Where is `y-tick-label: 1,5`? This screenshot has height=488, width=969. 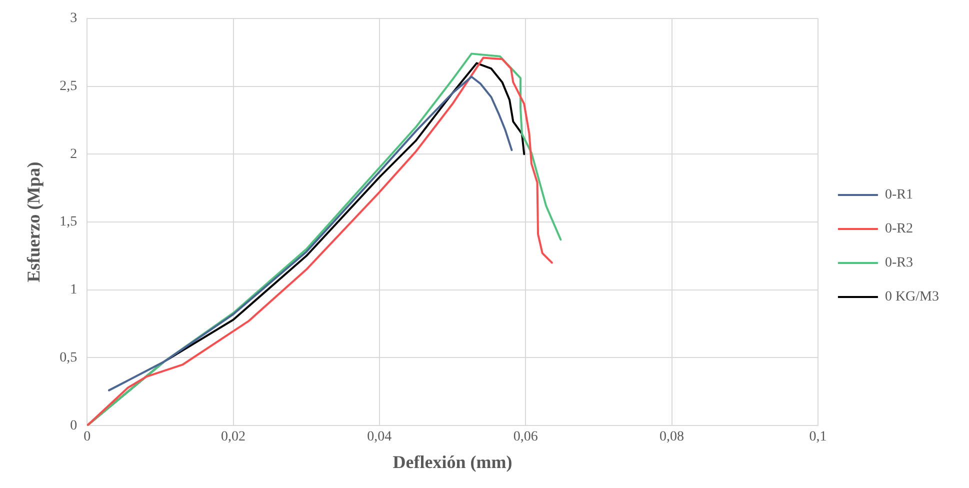 y-tick-label: 1,5 is located at coordinates (69, 222).